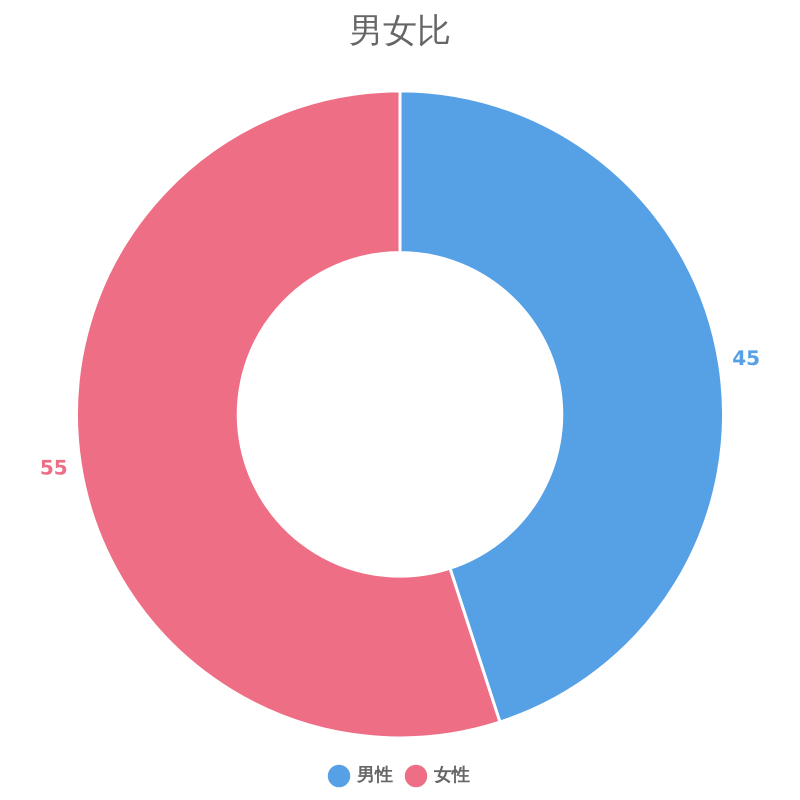  What do you see at coordinates (54, 467) in the screenshot?
I see `data-label: 55` at bounding box center [54, 467].